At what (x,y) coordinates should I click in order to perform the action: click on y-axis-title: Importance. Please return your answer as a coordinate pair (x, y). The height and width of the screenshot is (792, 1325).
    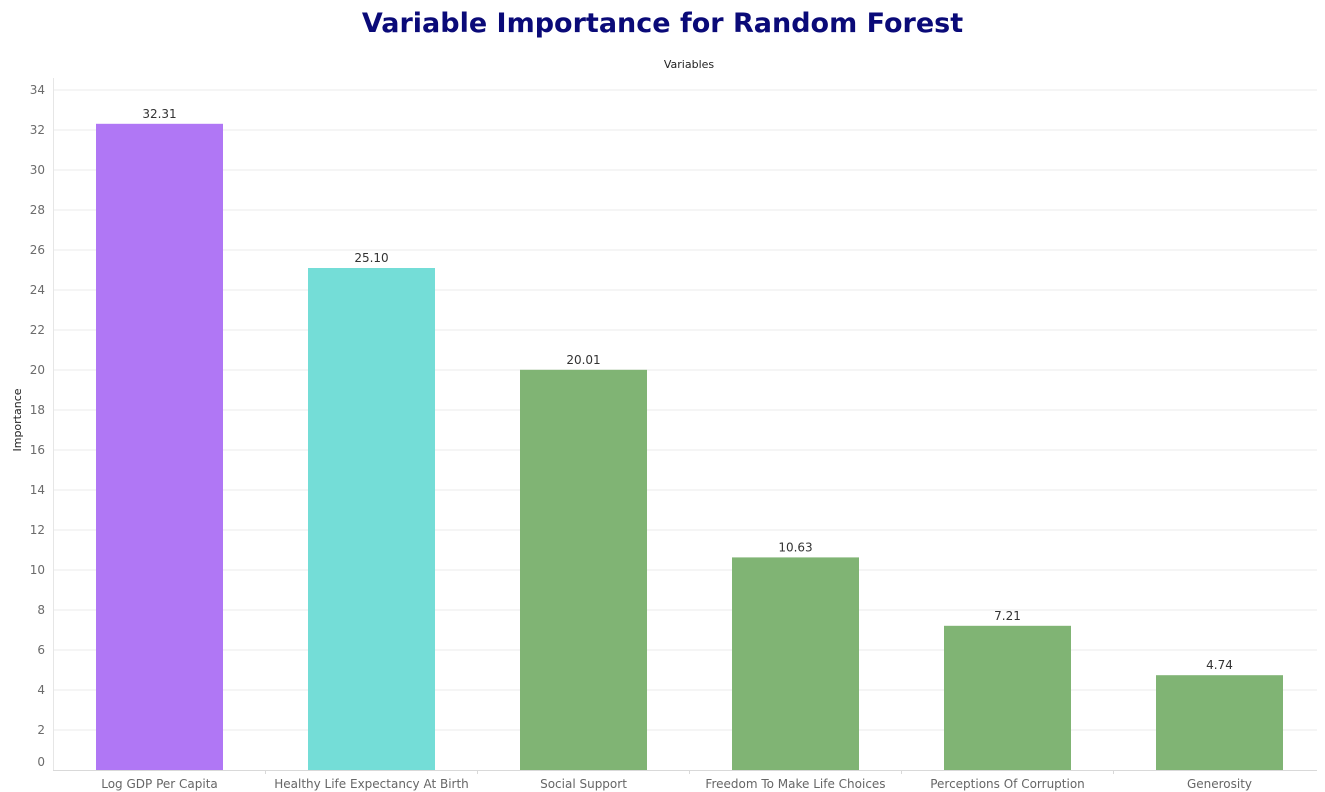
    Looking at the image, I should click on (17, 419).